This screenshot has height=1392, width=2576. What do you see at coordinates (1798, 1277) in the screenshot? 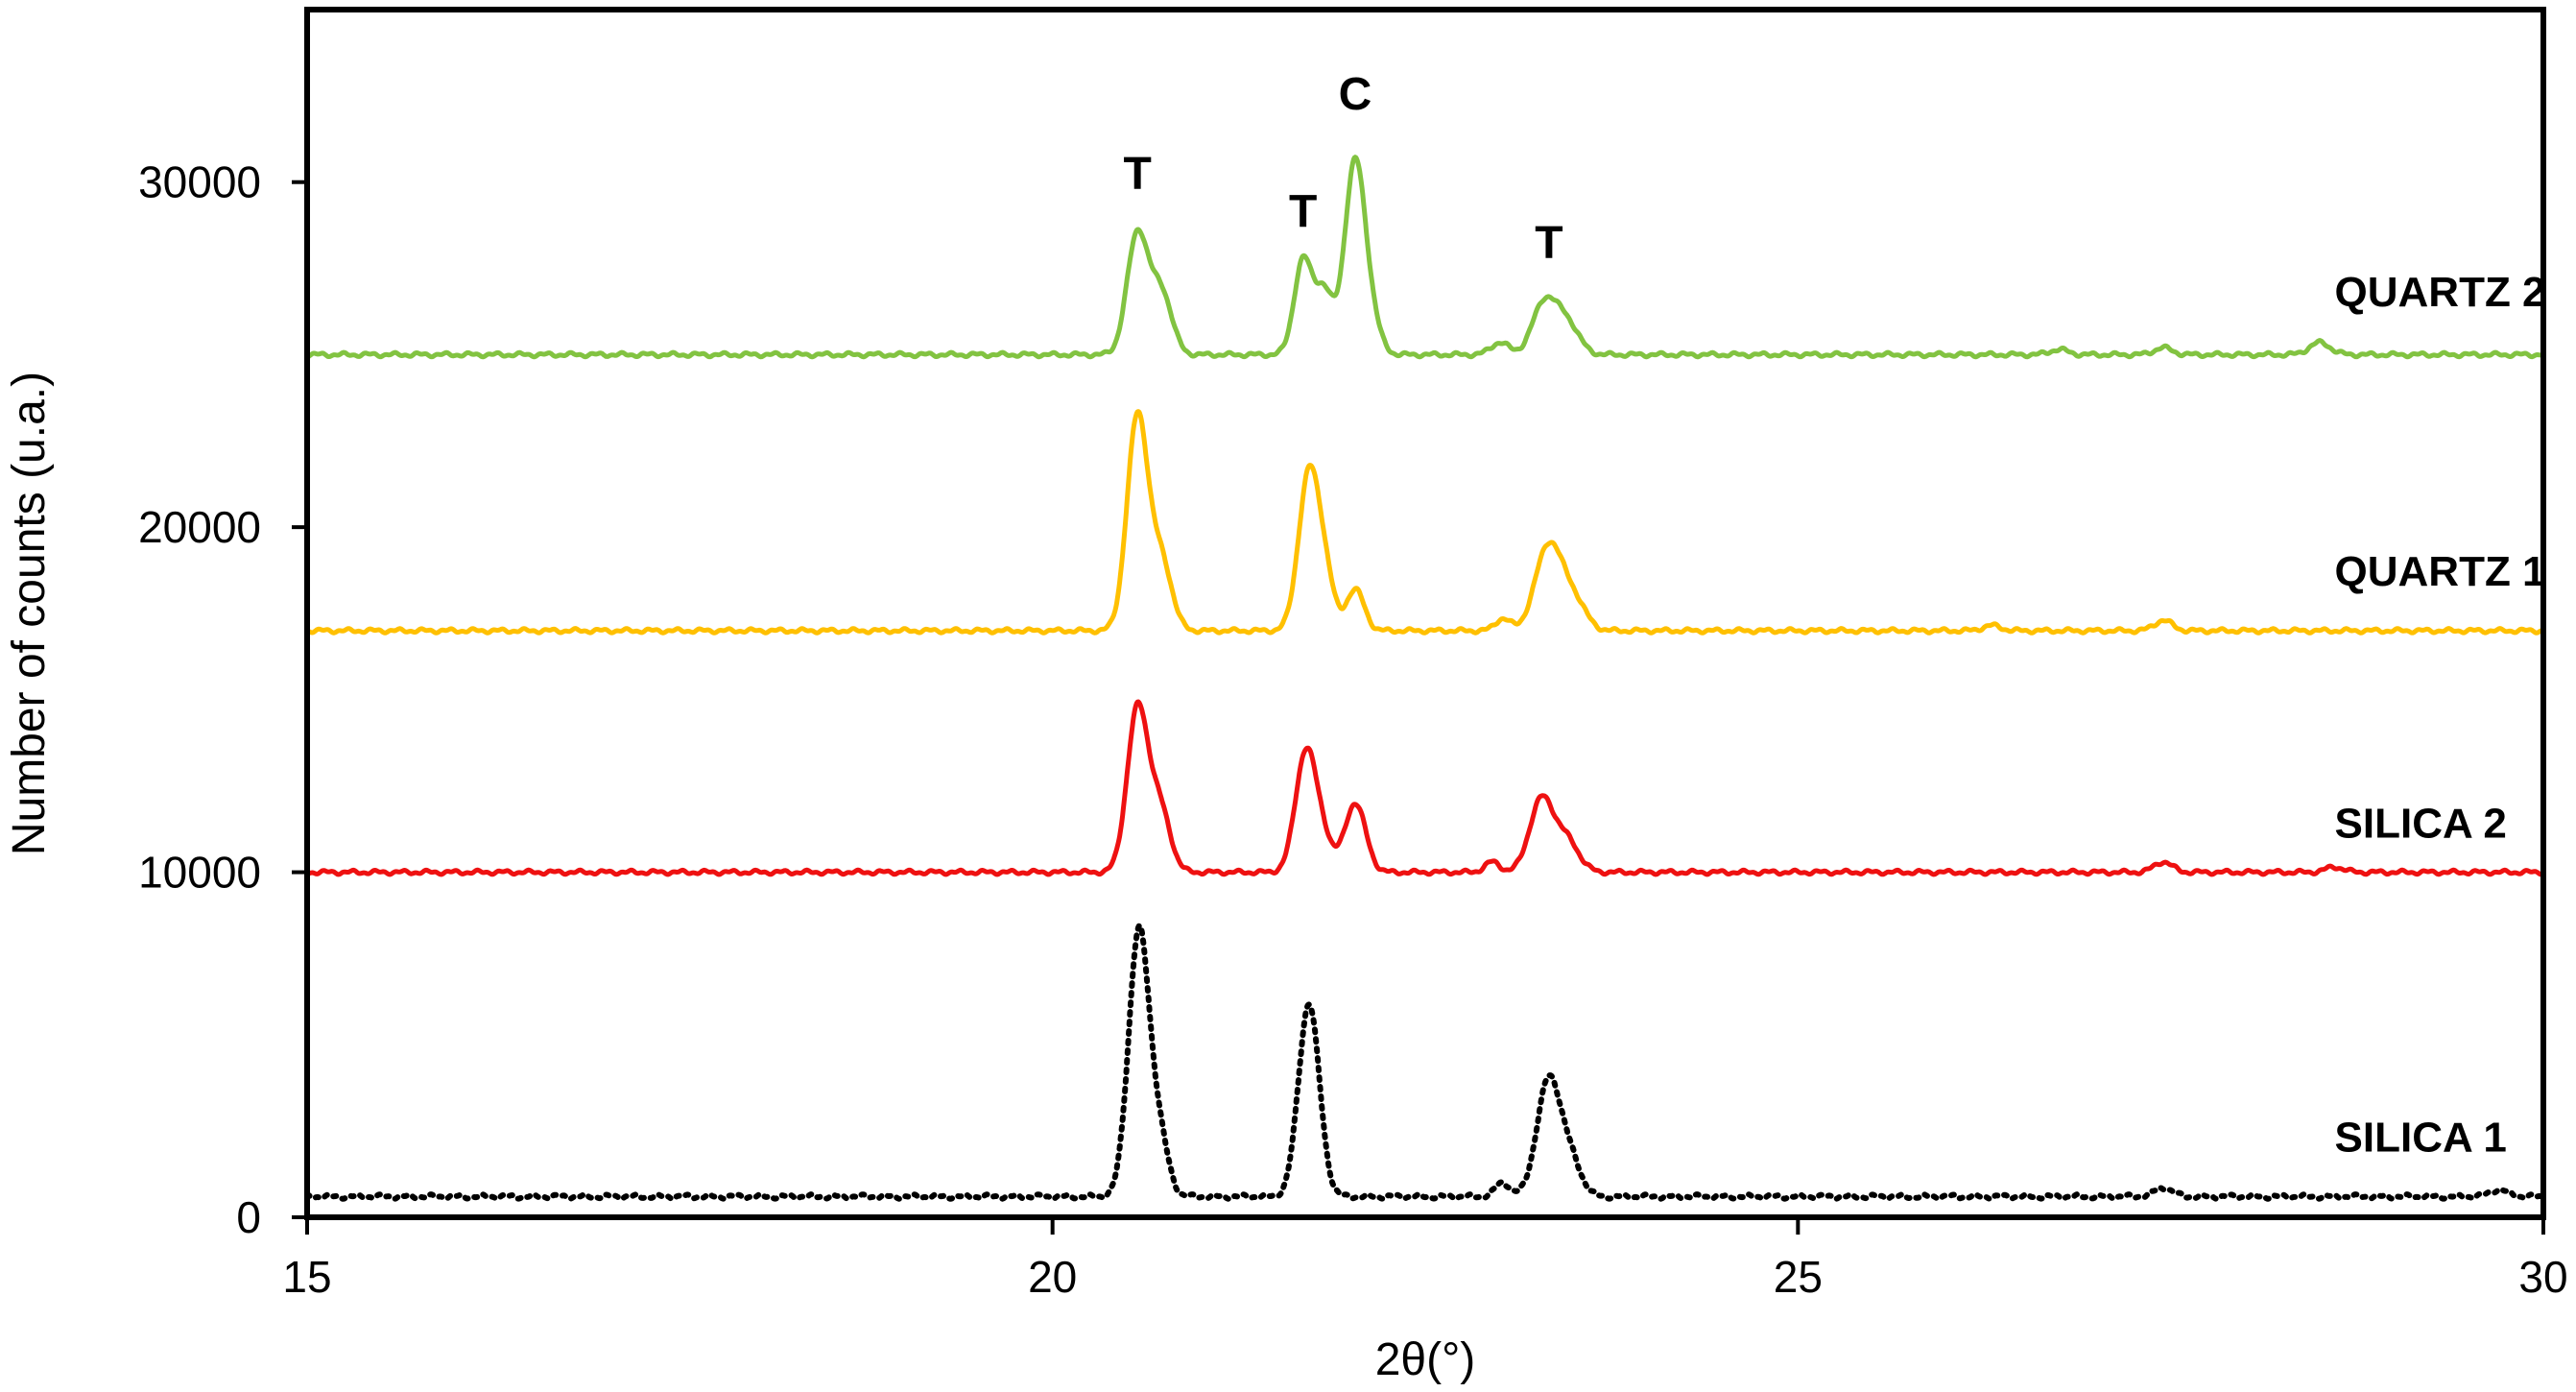
I see `x-tick-label: 25` at bounding box center [1798, 1277].